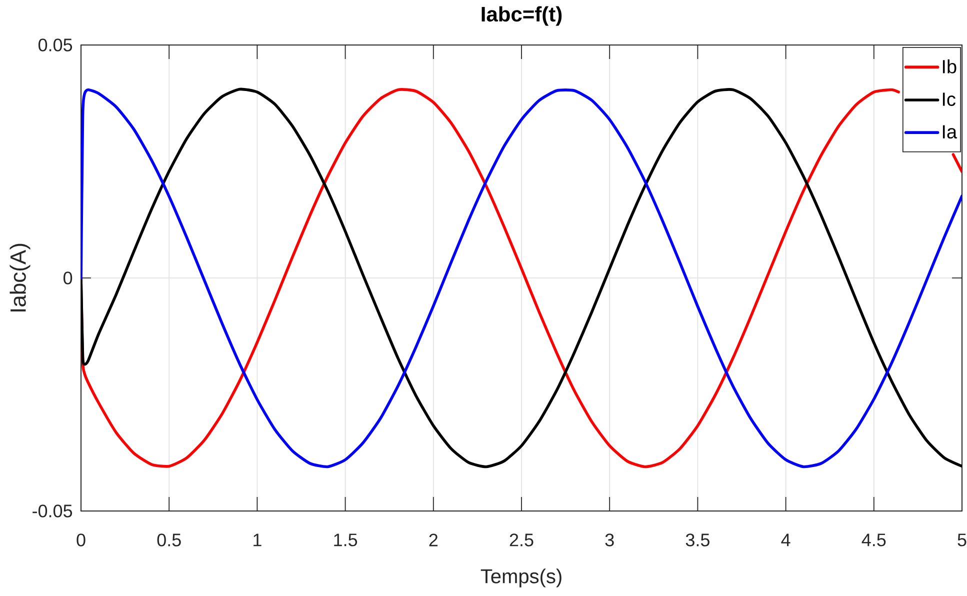 Image resolution: width=967 pixels, height=596 pixels. I want to click on legend-label: Ib, so click(949, 66).